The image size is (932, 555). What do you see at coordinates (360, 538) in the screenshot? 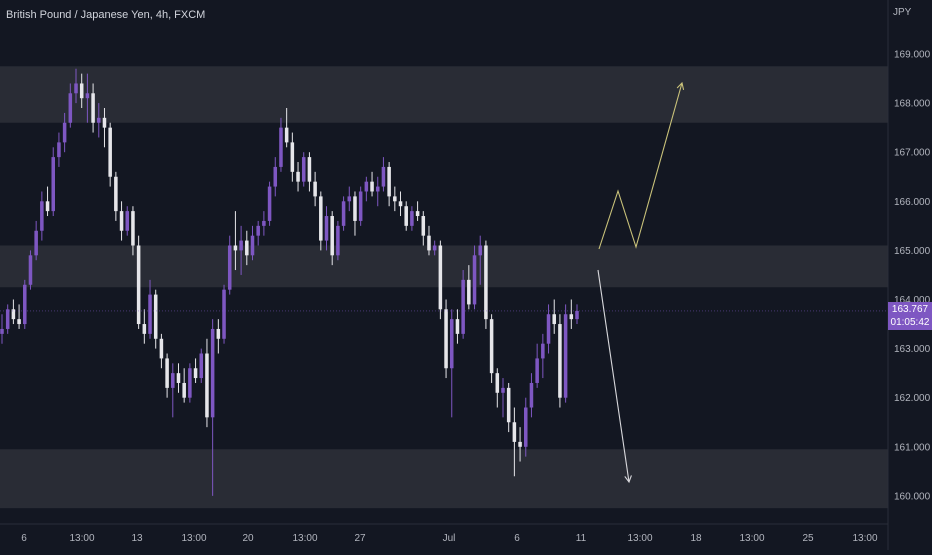
I see `x-tick-label: 27` at bounding box center [360, 538].